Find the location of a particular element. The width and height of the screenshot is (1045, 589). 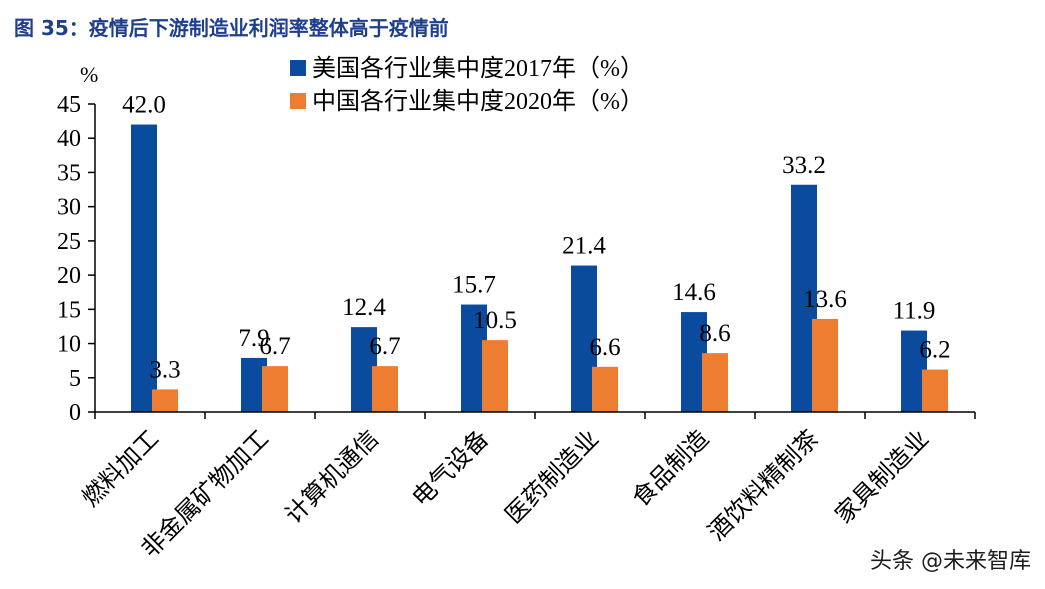

data-label: 15.7 is located at coordinates (474, 285).